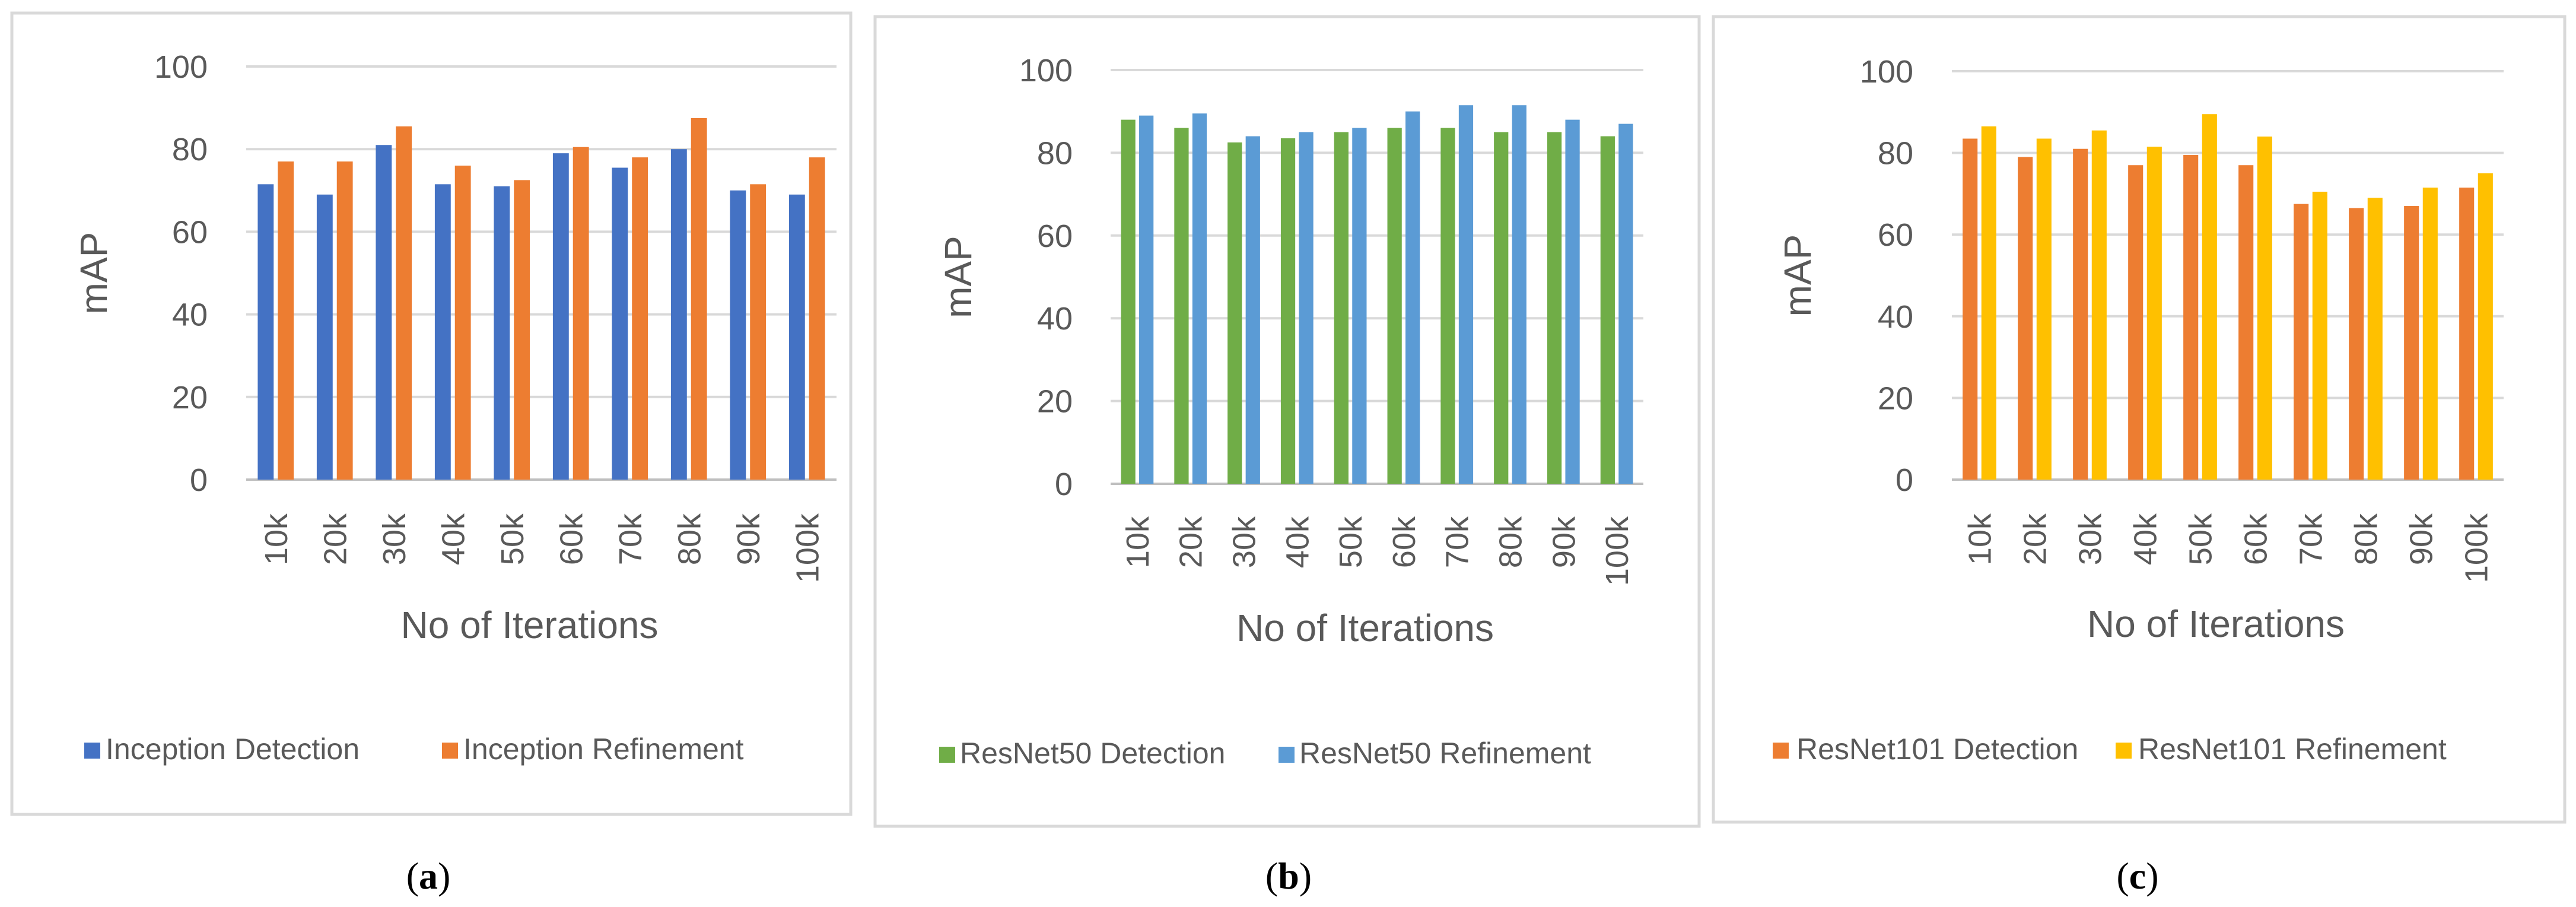 The height and width of the screenshot is (907, 2576). What do you see at coordinates (678, 314) in the screenshot?
I see `bar-inception-detection-80k` at bounding box center [678, 314].